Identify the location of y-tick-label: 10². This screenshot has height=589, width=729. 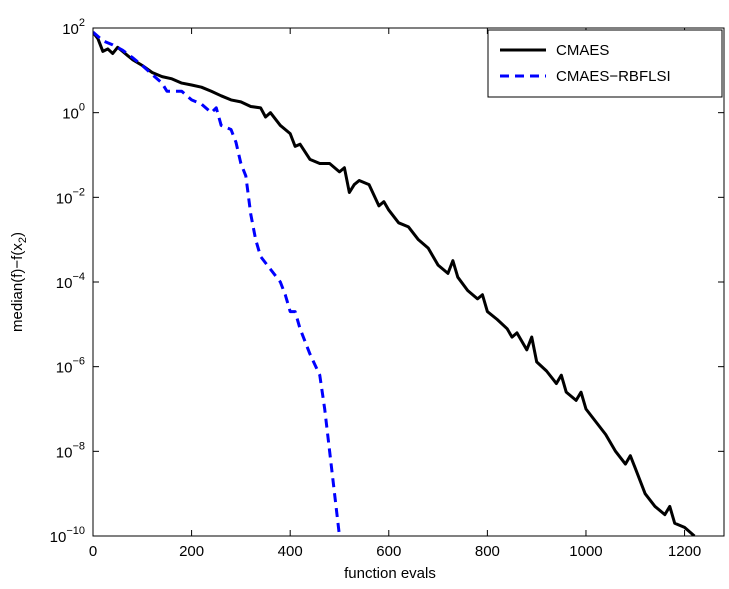
(73, 27).